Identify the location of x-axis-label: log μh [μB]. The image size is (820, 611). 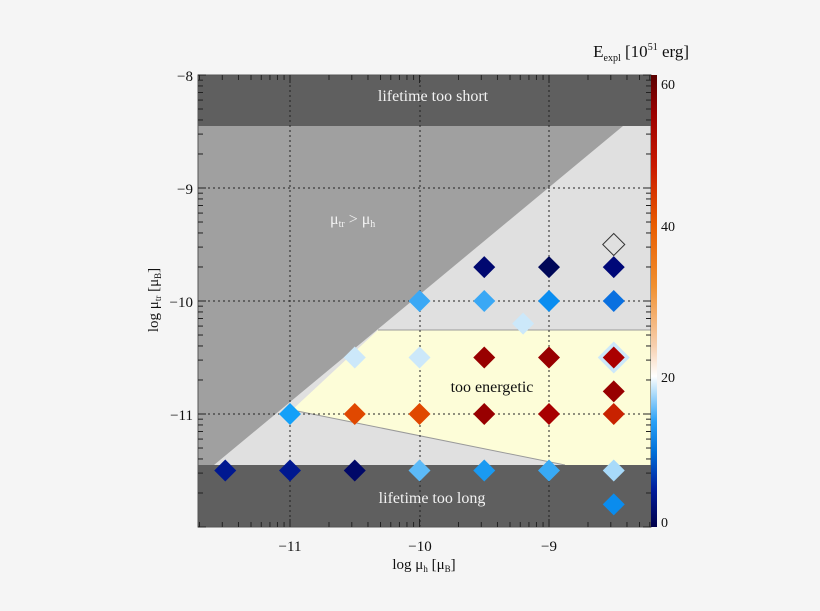
(423, 565).